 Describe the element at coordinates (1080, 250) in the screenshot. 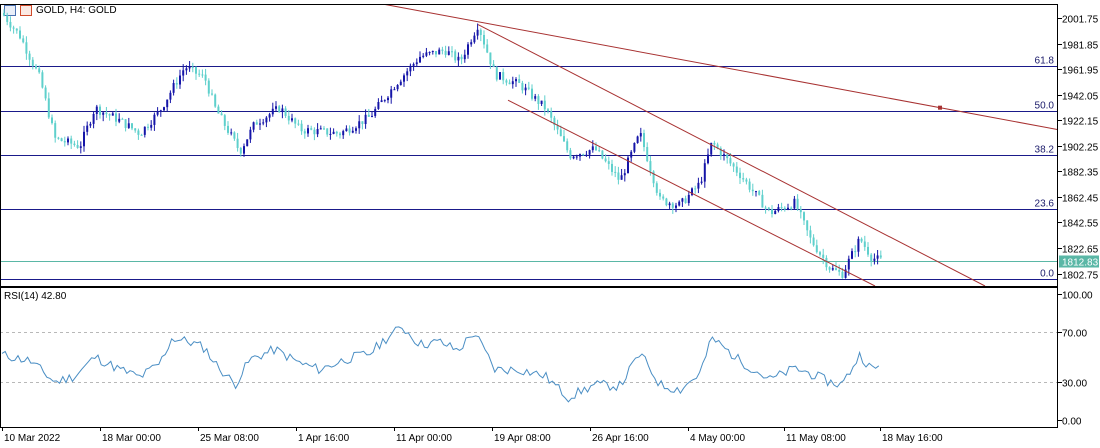

I see `price-tick-label: 1822.65` at that location.